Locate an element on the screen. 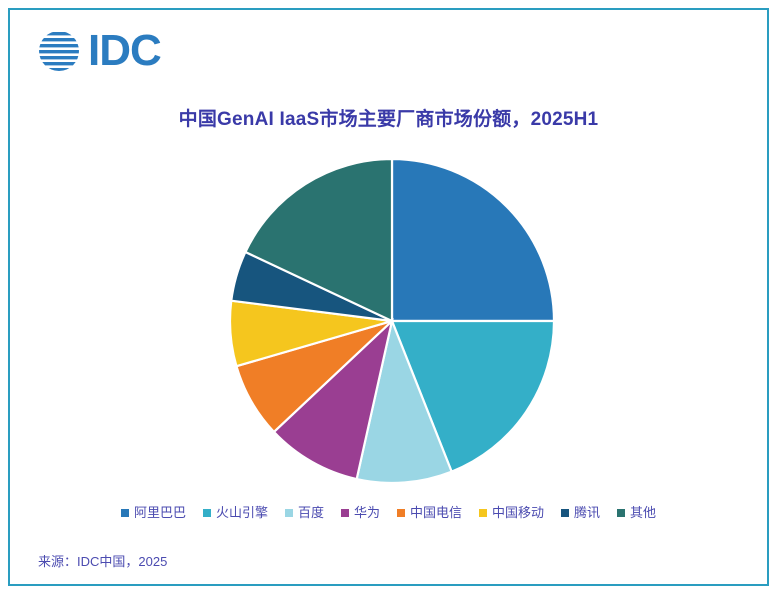 The image size is (777, 594). legend-item: 火山引擎 is located at coordinates (235, 512).